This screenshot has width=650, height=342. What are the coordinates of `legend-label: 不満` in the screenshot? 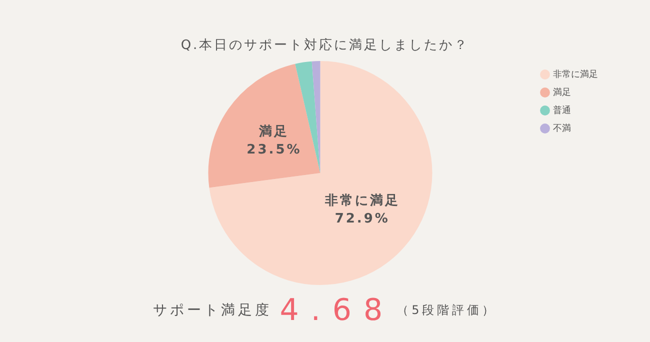 It's located at (562, 128).